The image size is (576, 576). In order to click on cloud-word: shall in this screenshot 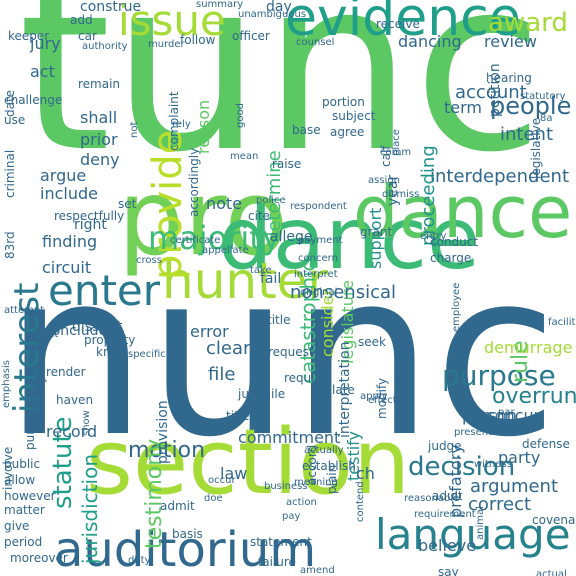, I will do `click(99, 117)`.